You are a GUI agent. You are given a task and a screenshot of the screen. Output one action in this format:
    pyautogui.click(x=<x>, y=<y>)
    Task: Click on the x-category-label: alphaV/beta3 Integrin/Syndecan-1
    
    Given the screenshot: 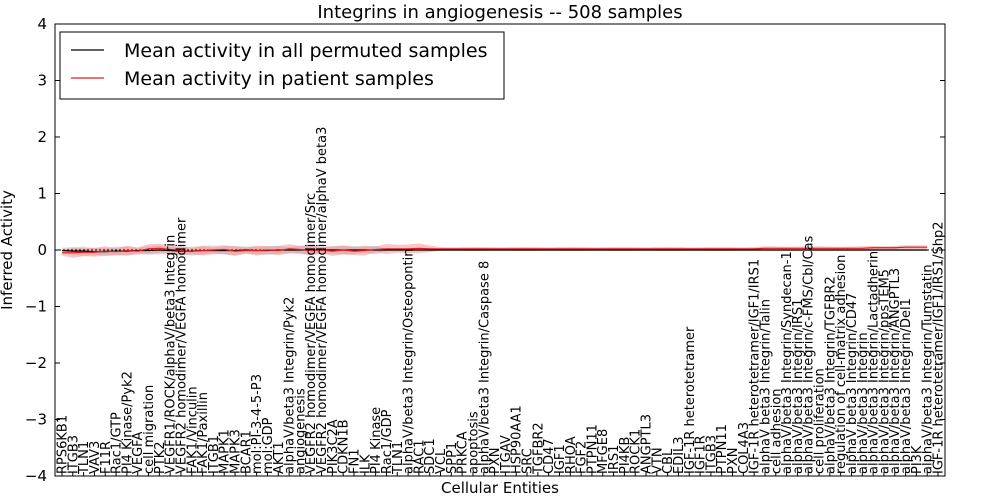 What is the action you would take?
    pyautogui.click(x=787, y=362)
    